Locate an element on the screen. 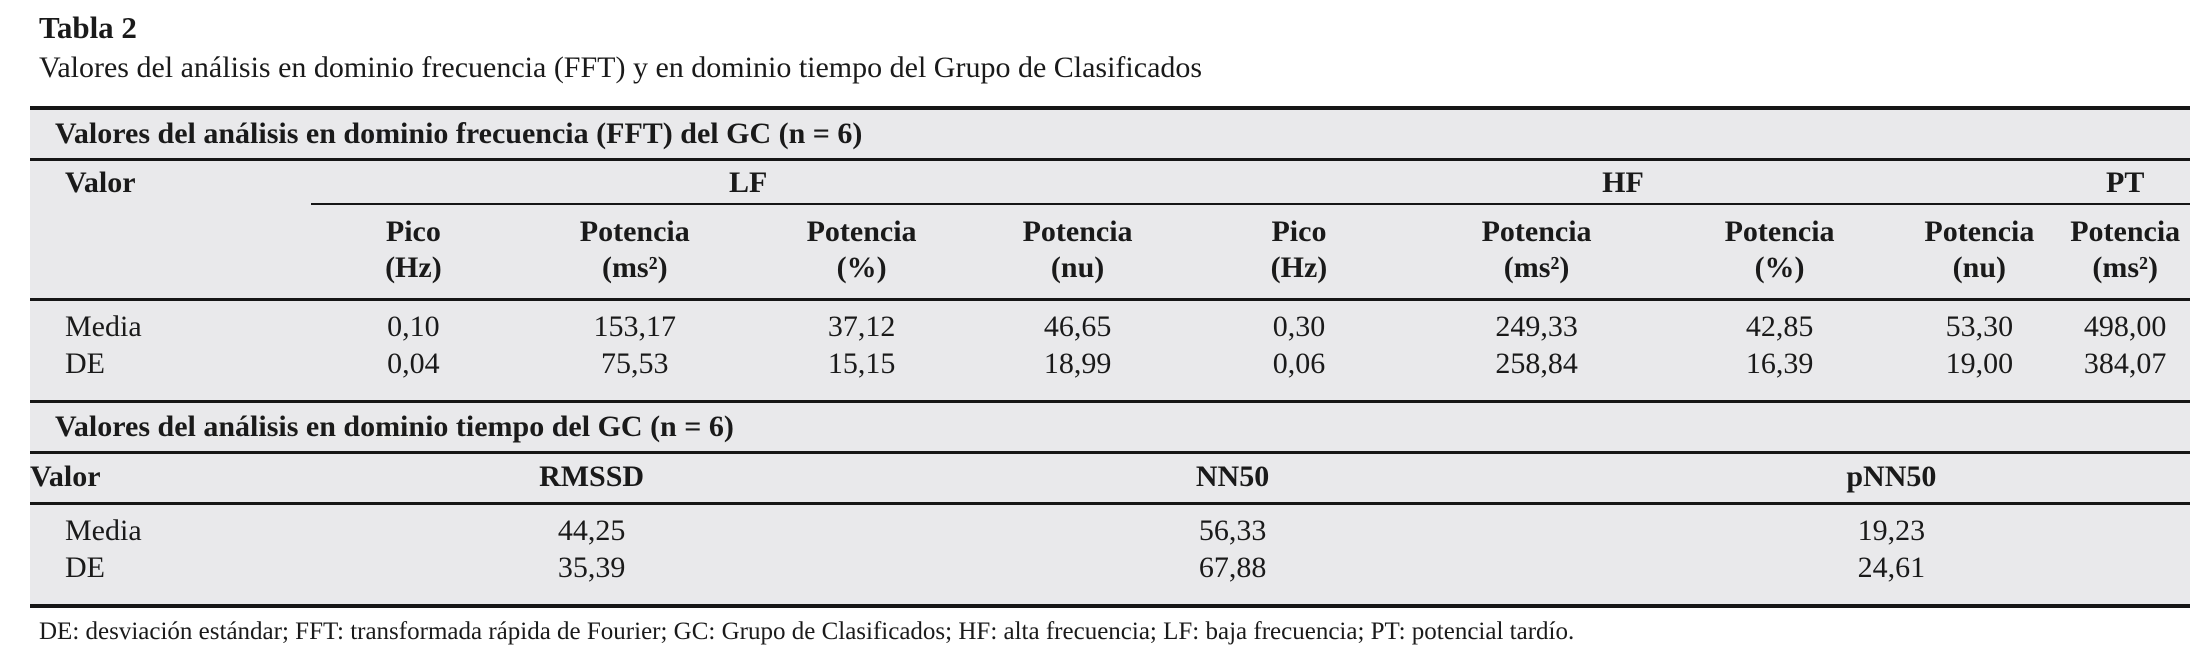  column-header-lf-potencia-nu: Potencia (nu) is located at coordinates (1077, 252).